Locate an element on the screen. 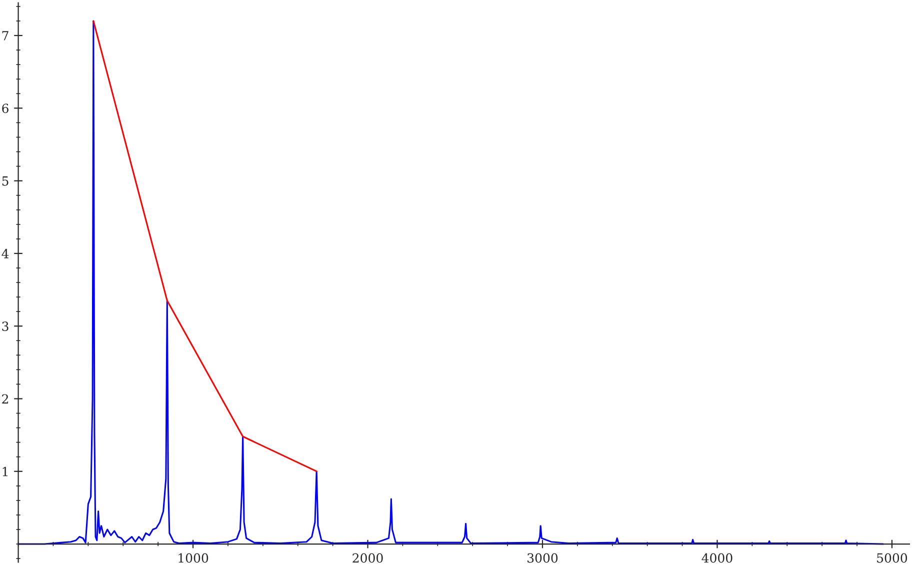 The width and height of the screenshot is (914, 565). x-tick-label: 4000 is located at coordinates (717, 558).